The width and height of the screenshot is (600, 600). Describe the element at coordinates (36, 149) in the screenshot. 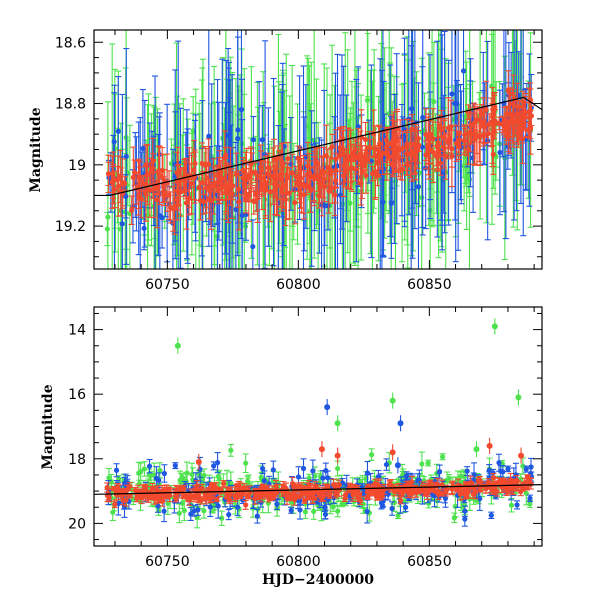

I see `top-y-axis-title: Magnitude` at that location.